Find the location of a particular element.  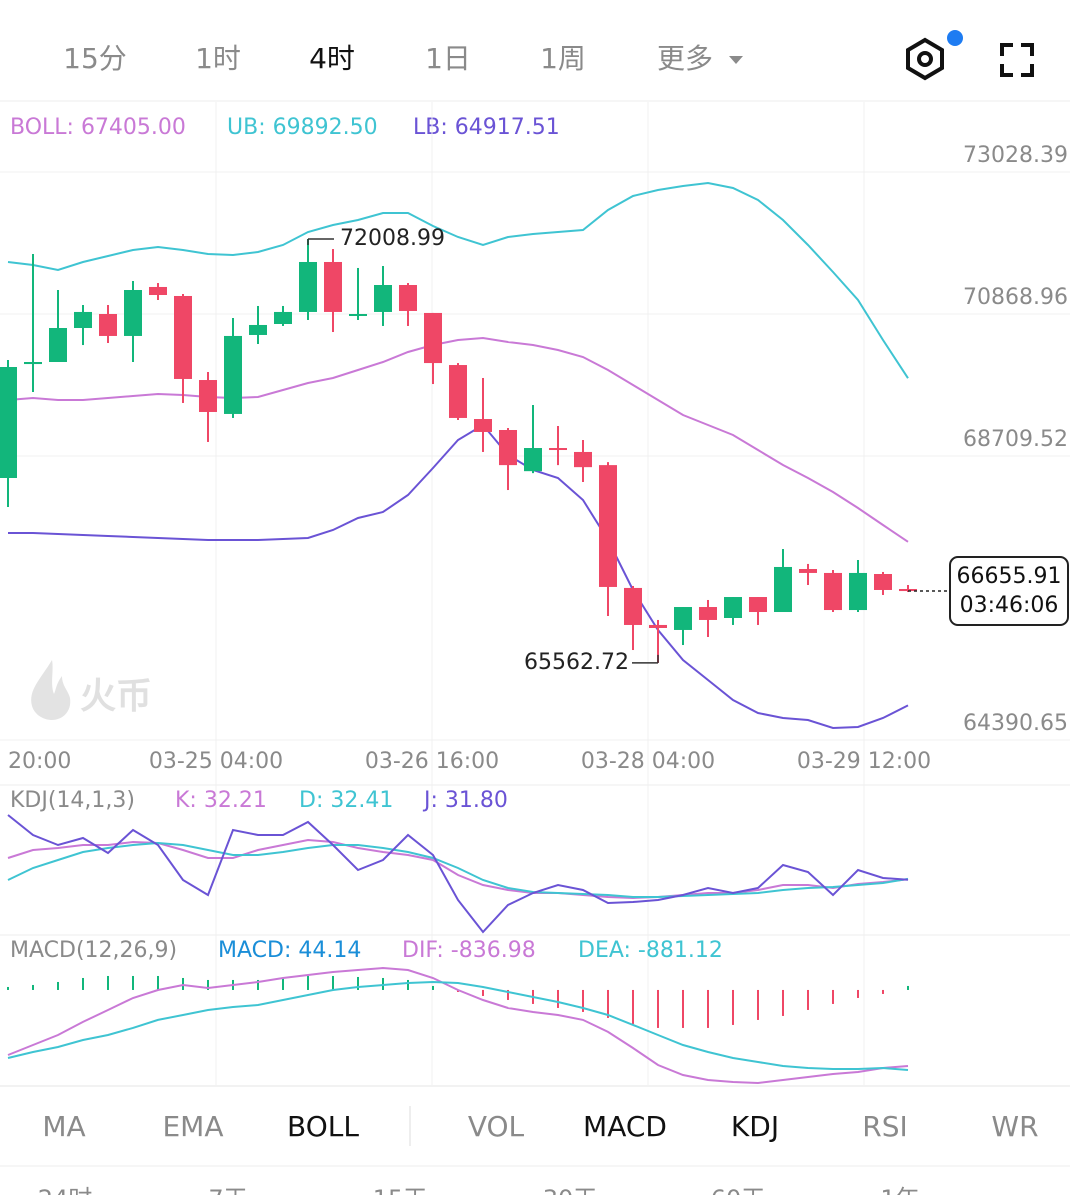

fullscreen-icon is located at coordinates (1017, 60).